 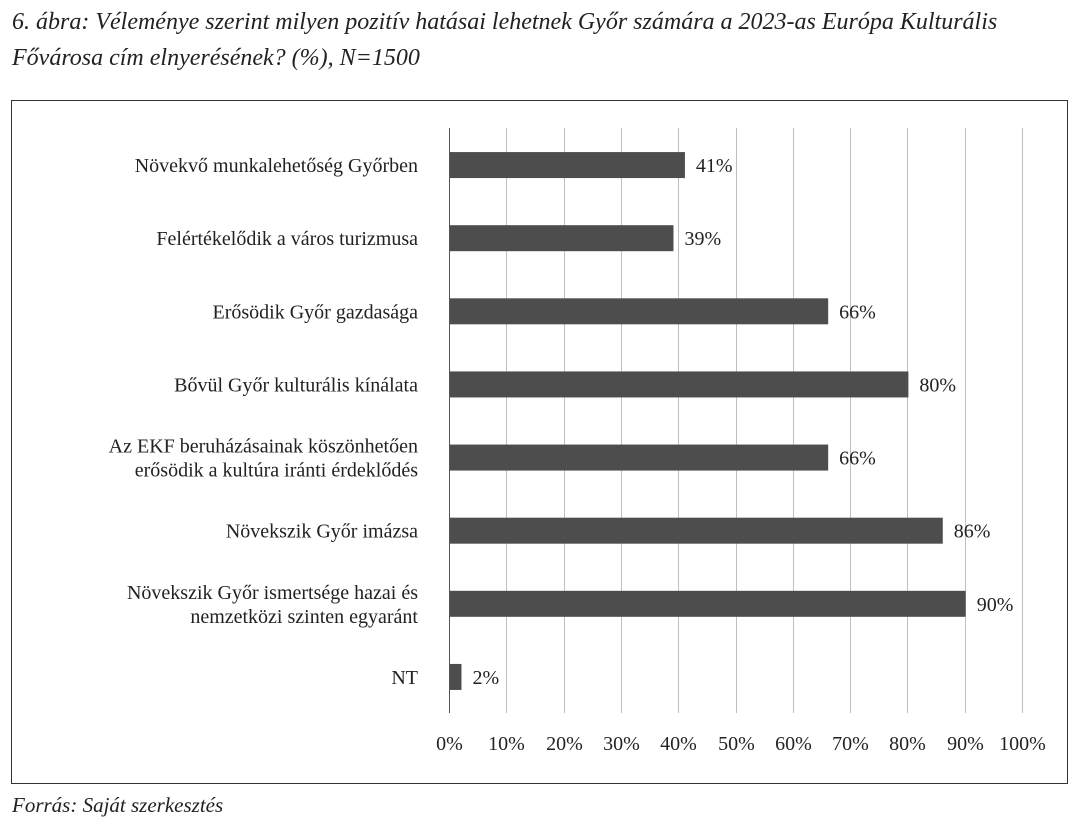 What do you see at coordinates (485, 678) in the screenshot?
I see `data-label: 2%` at bounding box center [485, 678].